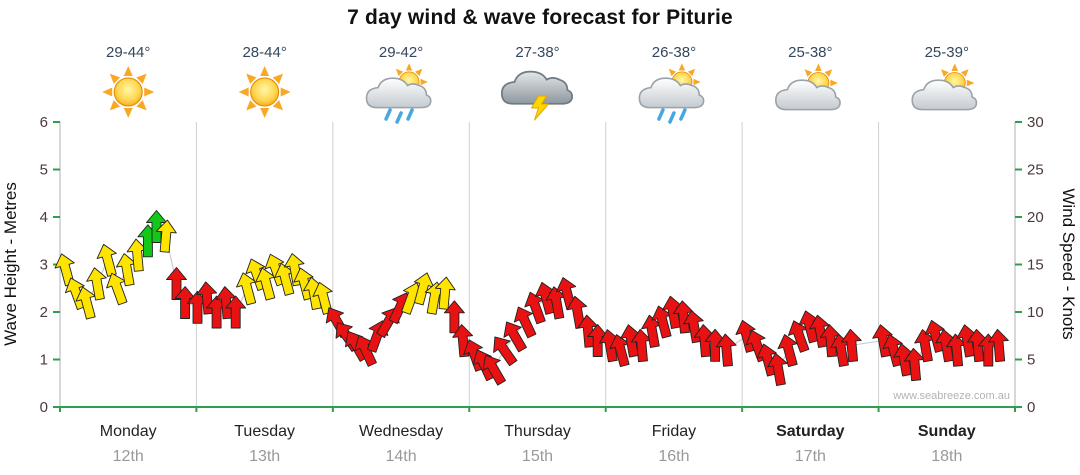 The height and width of the screenshot is (475, 1080). Describe the element at coordinates (1068, 263) in the screenshot. I see `right-axis-title: Wind Speed - Knots` at that location.